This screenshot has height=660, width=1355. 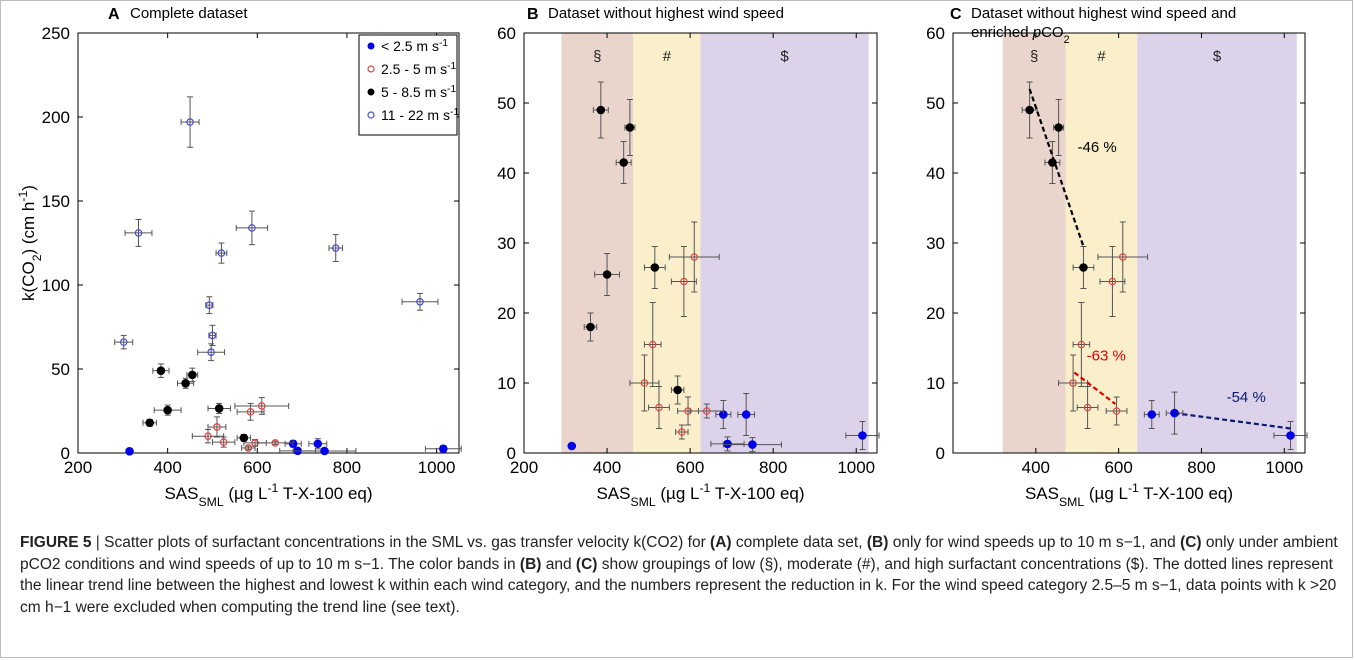 What do you see at coordinates (506, 33) in the screenshot?
I see `y-tick-label: 60` at bounding box center [506, 33].